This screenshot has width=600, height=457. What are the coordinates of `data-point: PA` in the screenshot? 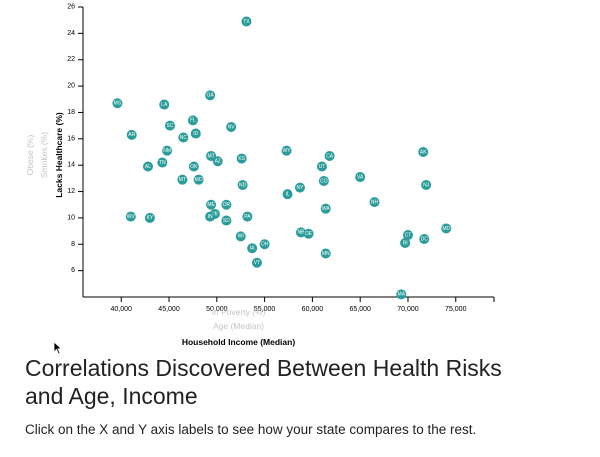 It's located at (247, 216).